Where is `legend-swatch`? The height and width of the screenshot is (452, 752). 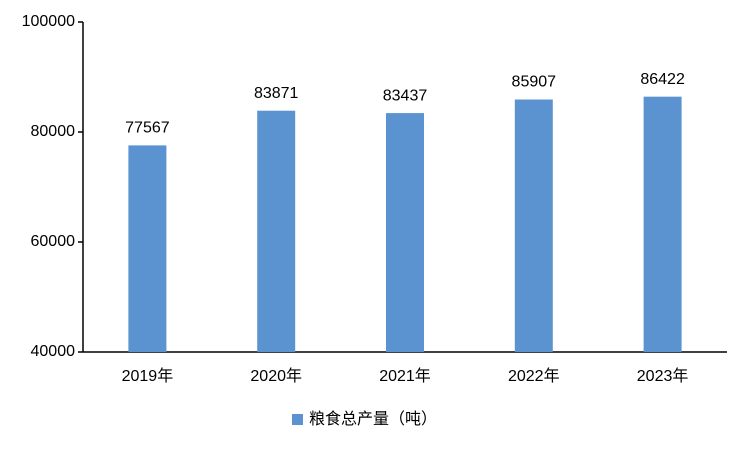
legend-swatch is located at coordinates (297, 419).